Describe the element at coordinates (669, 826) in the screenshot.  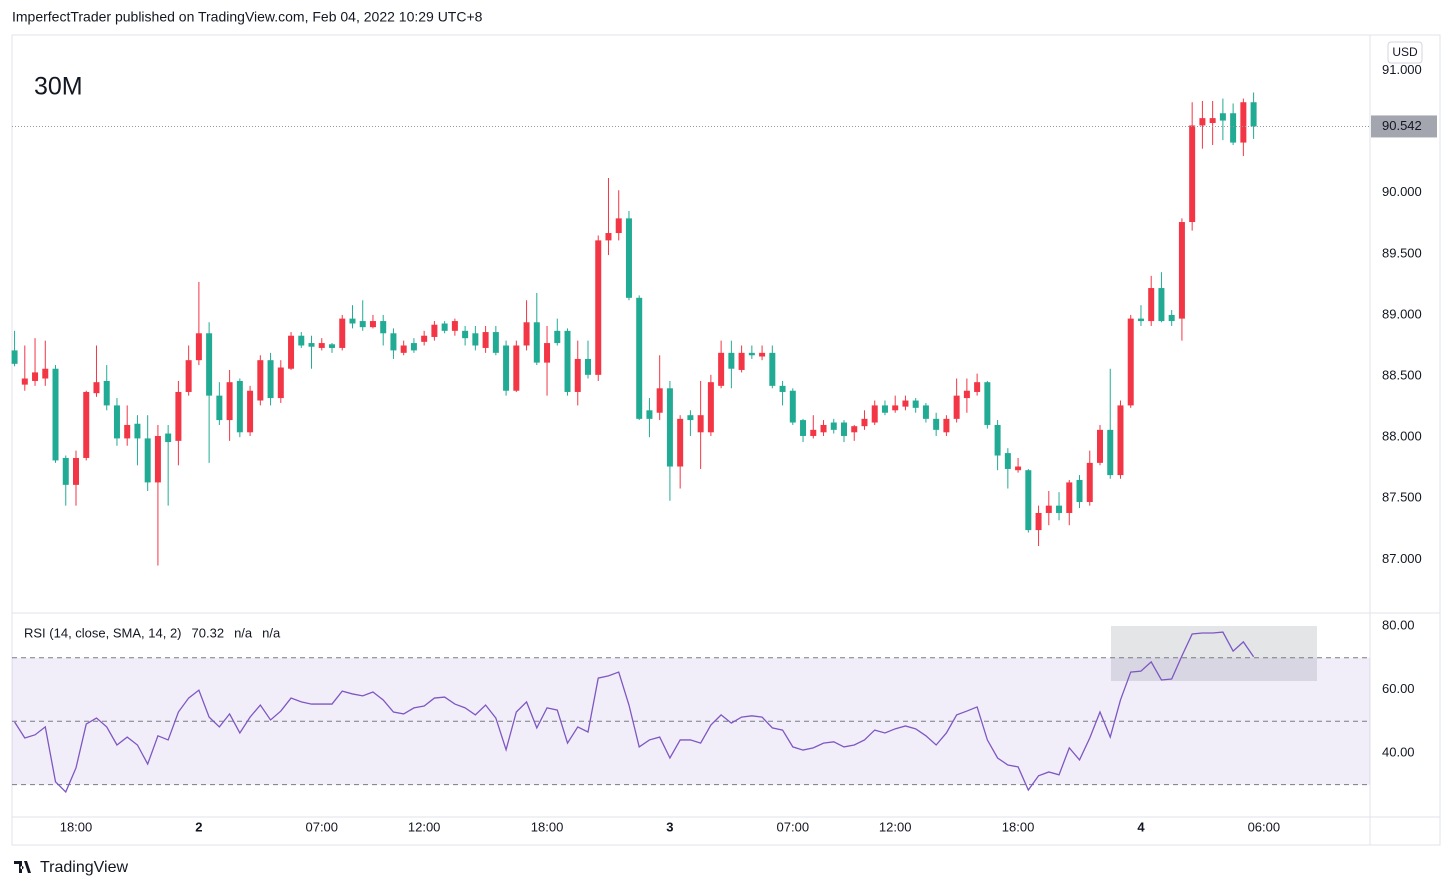
I see `x-tick-label: 3` at that location.